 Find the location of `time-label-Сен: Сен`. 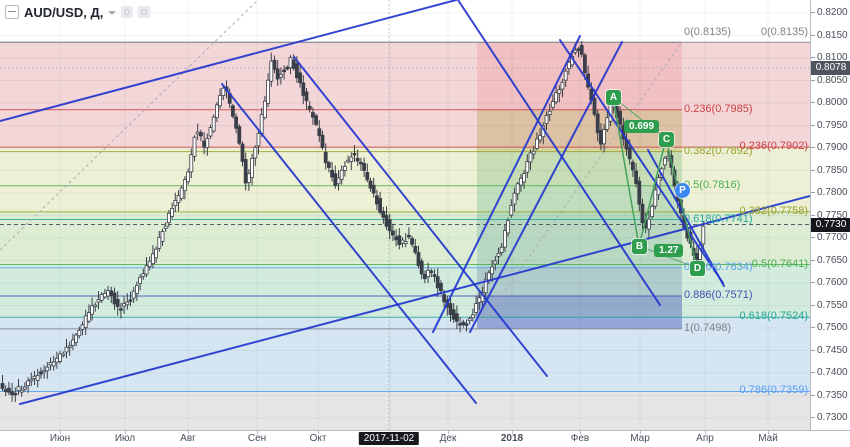

time-label-Сен: Сен is located at coordinates (257, 438).